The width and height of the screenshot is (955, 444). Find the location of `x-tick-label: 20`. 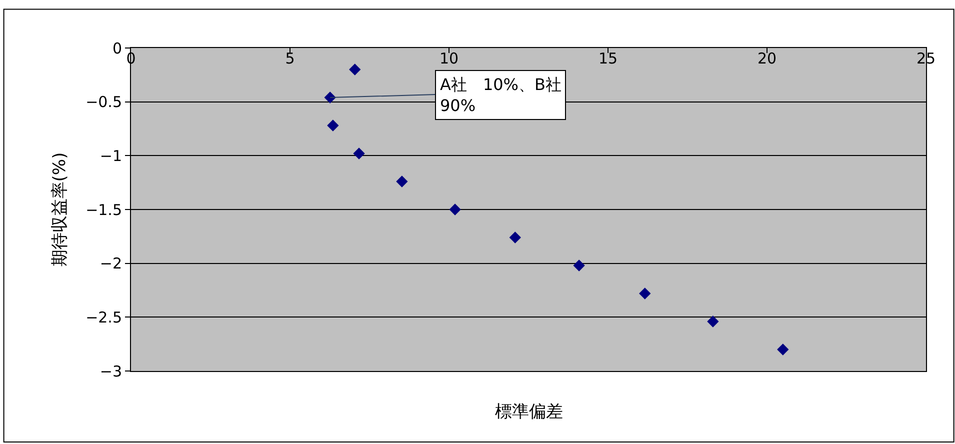

x-tick-label: 20 is located at coordinates (767, 59).